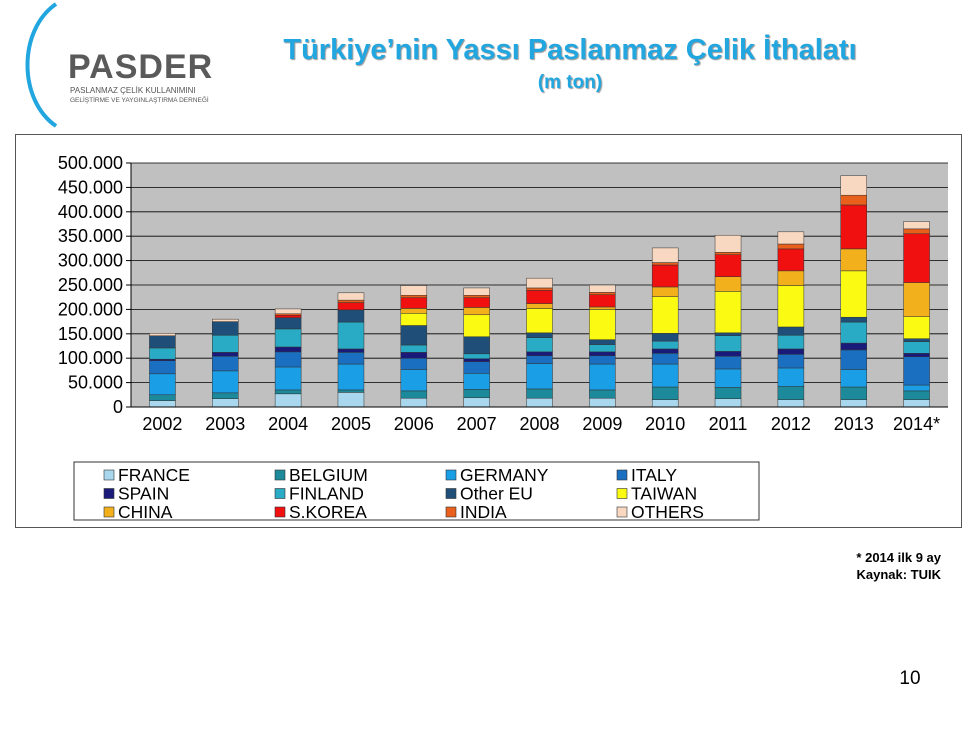  I want to click on y-tick-label: 500.000, so click(90, 163).